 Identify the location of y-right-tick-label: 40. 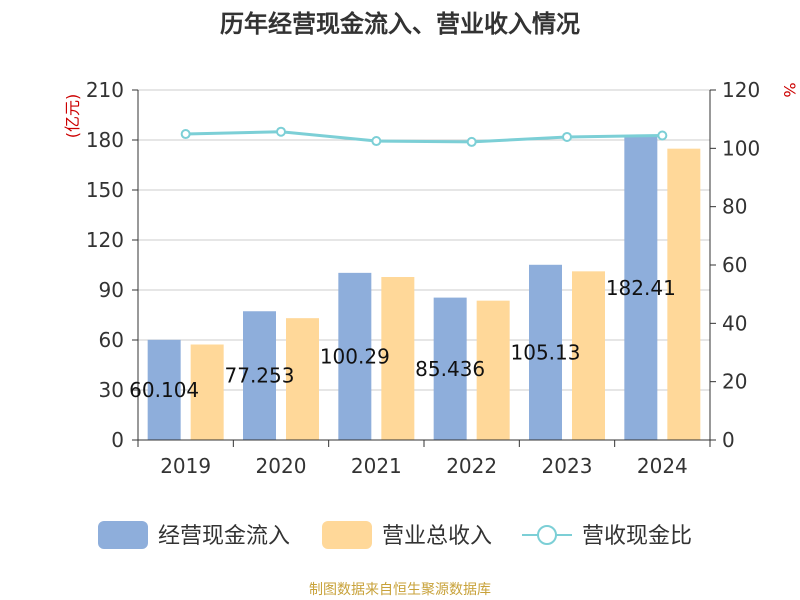
(734, 323).